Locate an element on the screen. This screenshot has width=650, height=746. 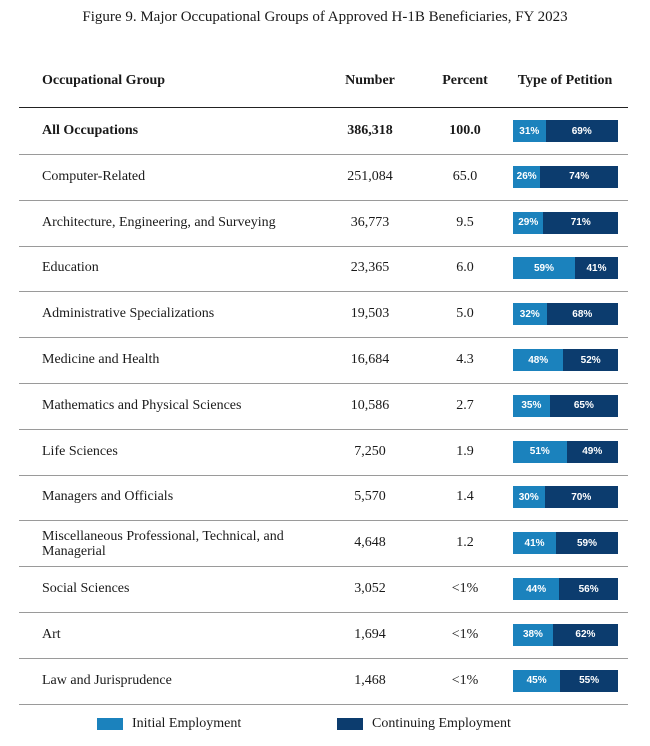
percent-value: 2.7 is located at coordinates (465, 405).